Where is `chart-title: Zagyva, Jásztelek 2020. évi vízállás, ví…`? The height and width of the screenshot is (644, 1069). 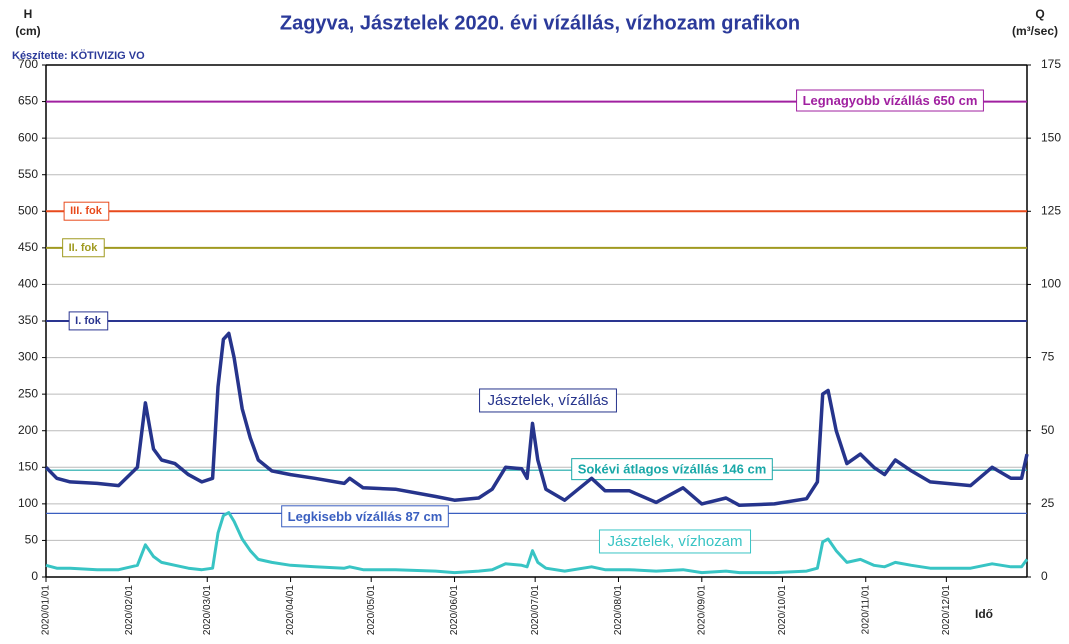 chart-title: Zagyva, Jásztelek 2020. évi vízállás, ví… is located at coordinates (540, 23).